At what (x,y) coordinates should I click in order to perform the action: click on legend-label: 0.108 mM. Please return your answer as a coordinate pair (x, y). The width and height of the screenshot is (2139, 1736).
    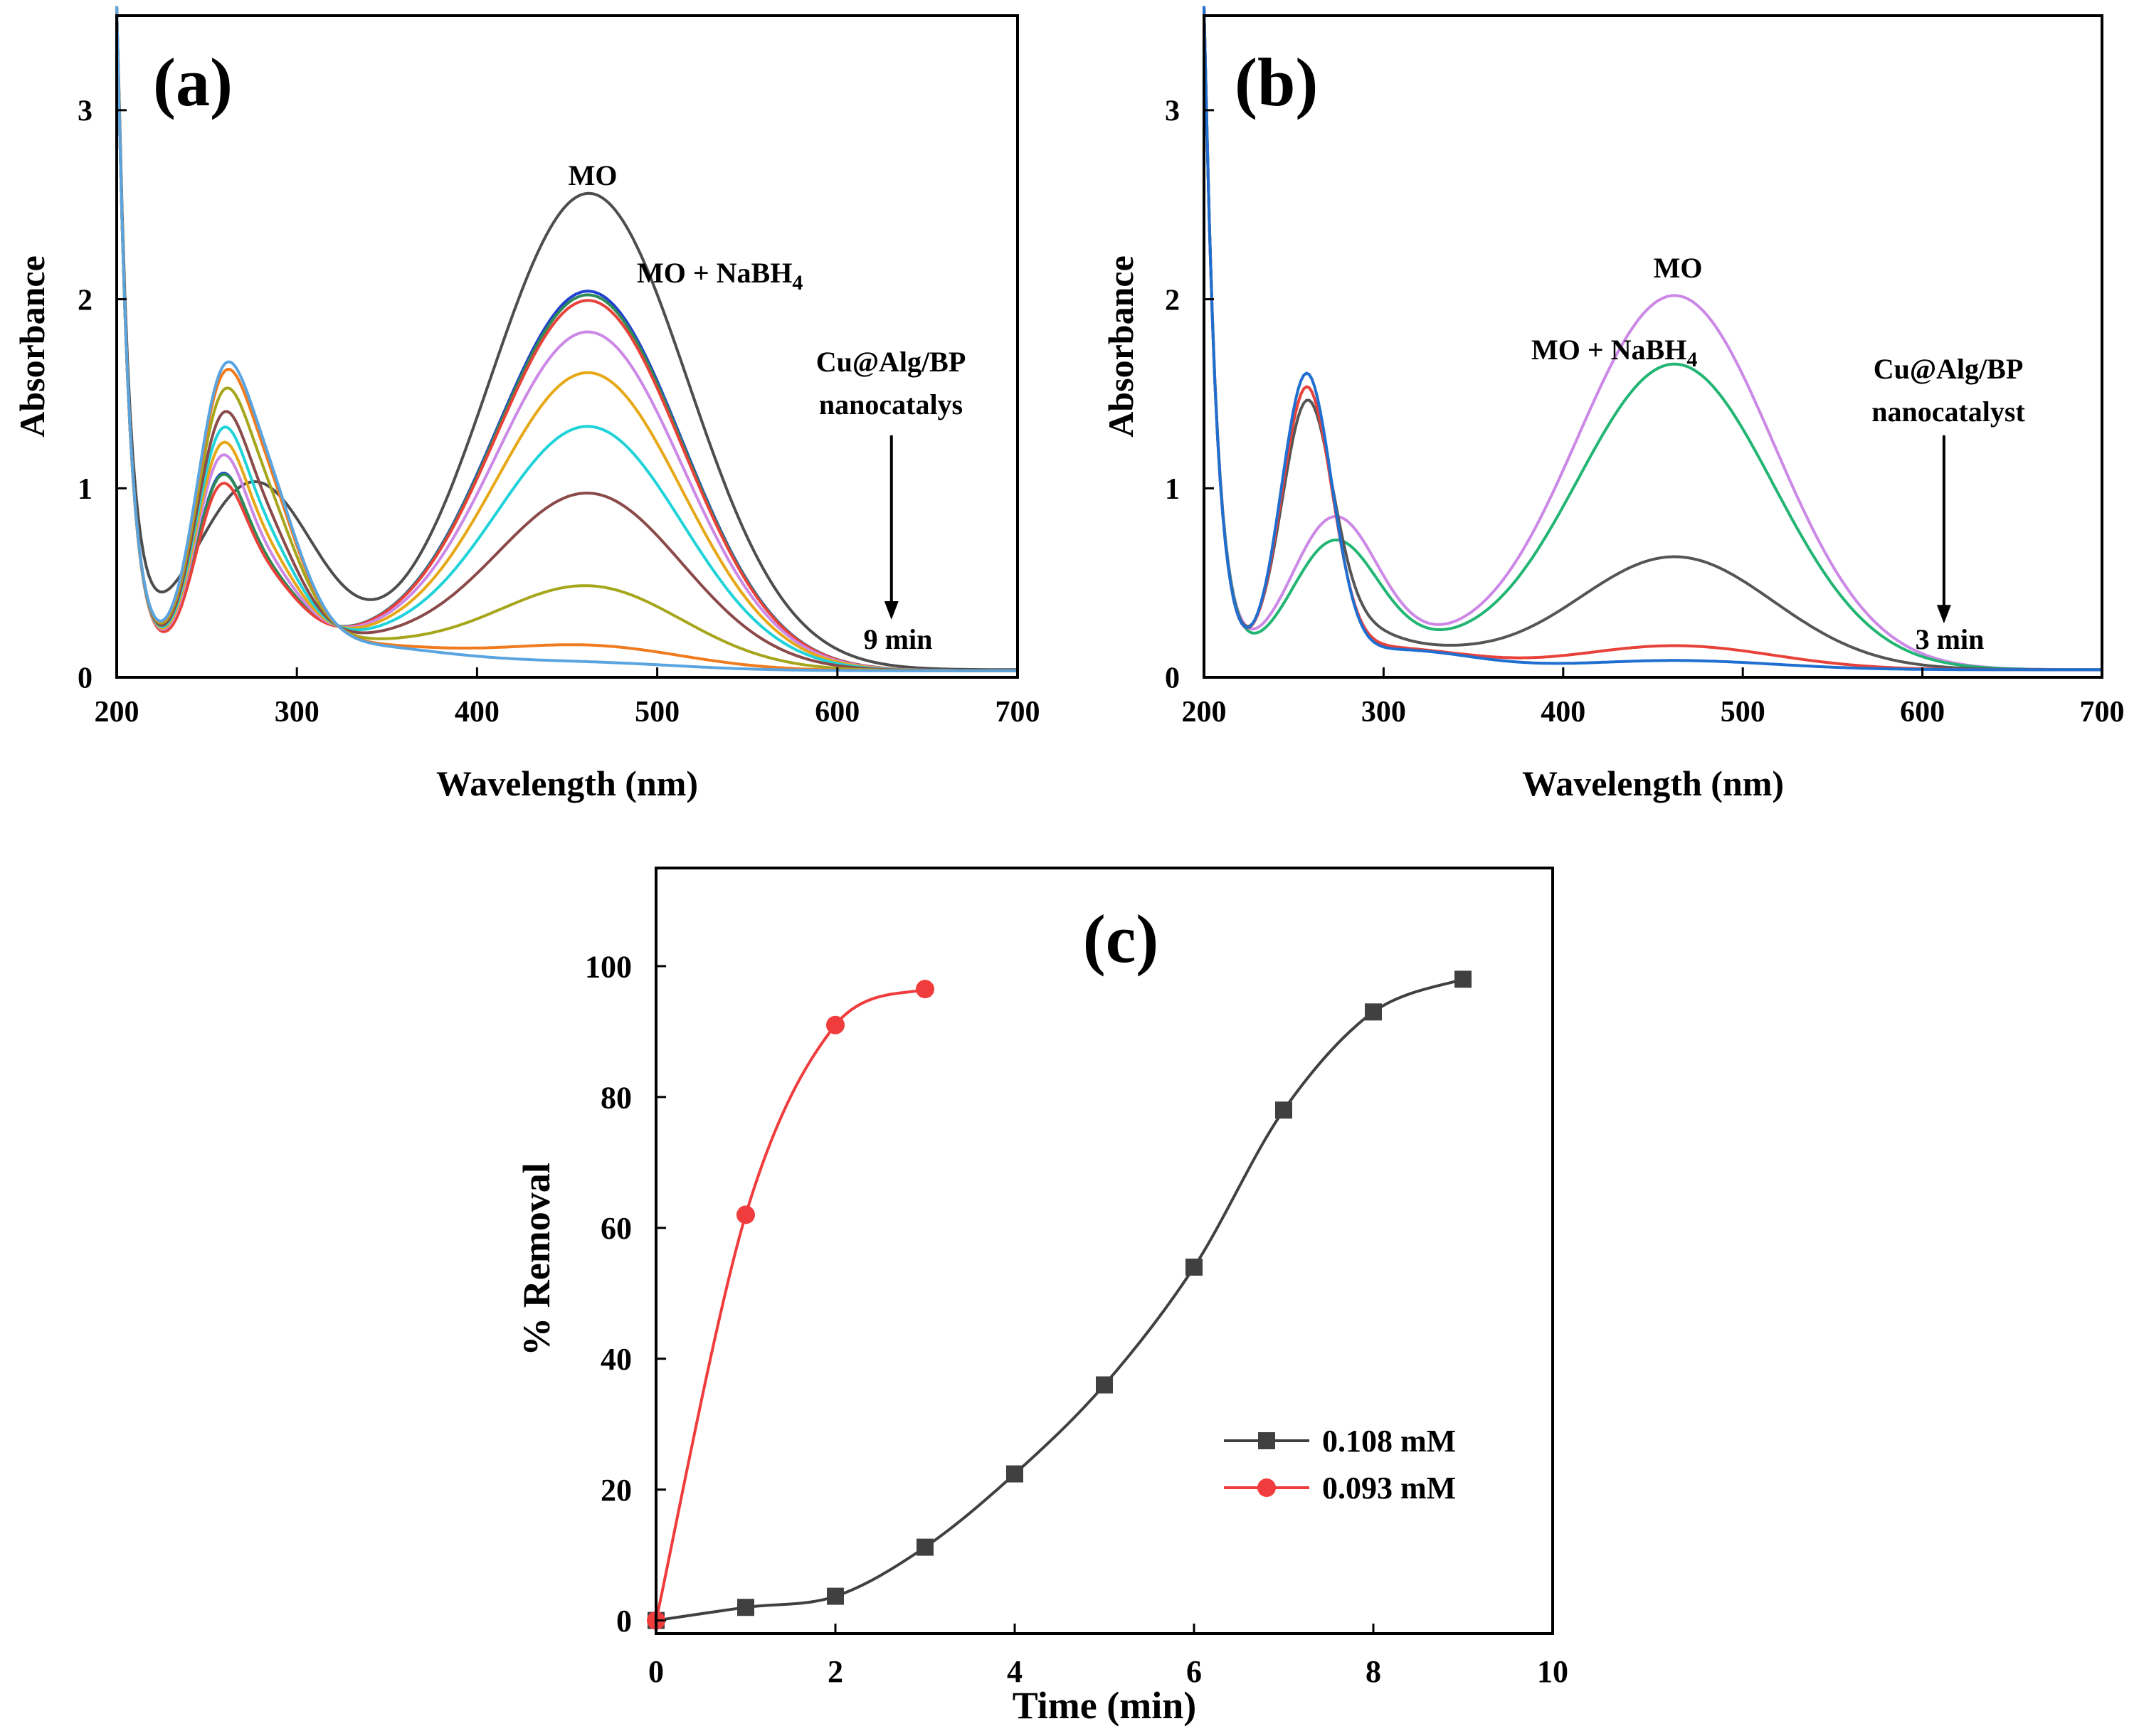
    Looking at the image, I should click on (1389, 1442).